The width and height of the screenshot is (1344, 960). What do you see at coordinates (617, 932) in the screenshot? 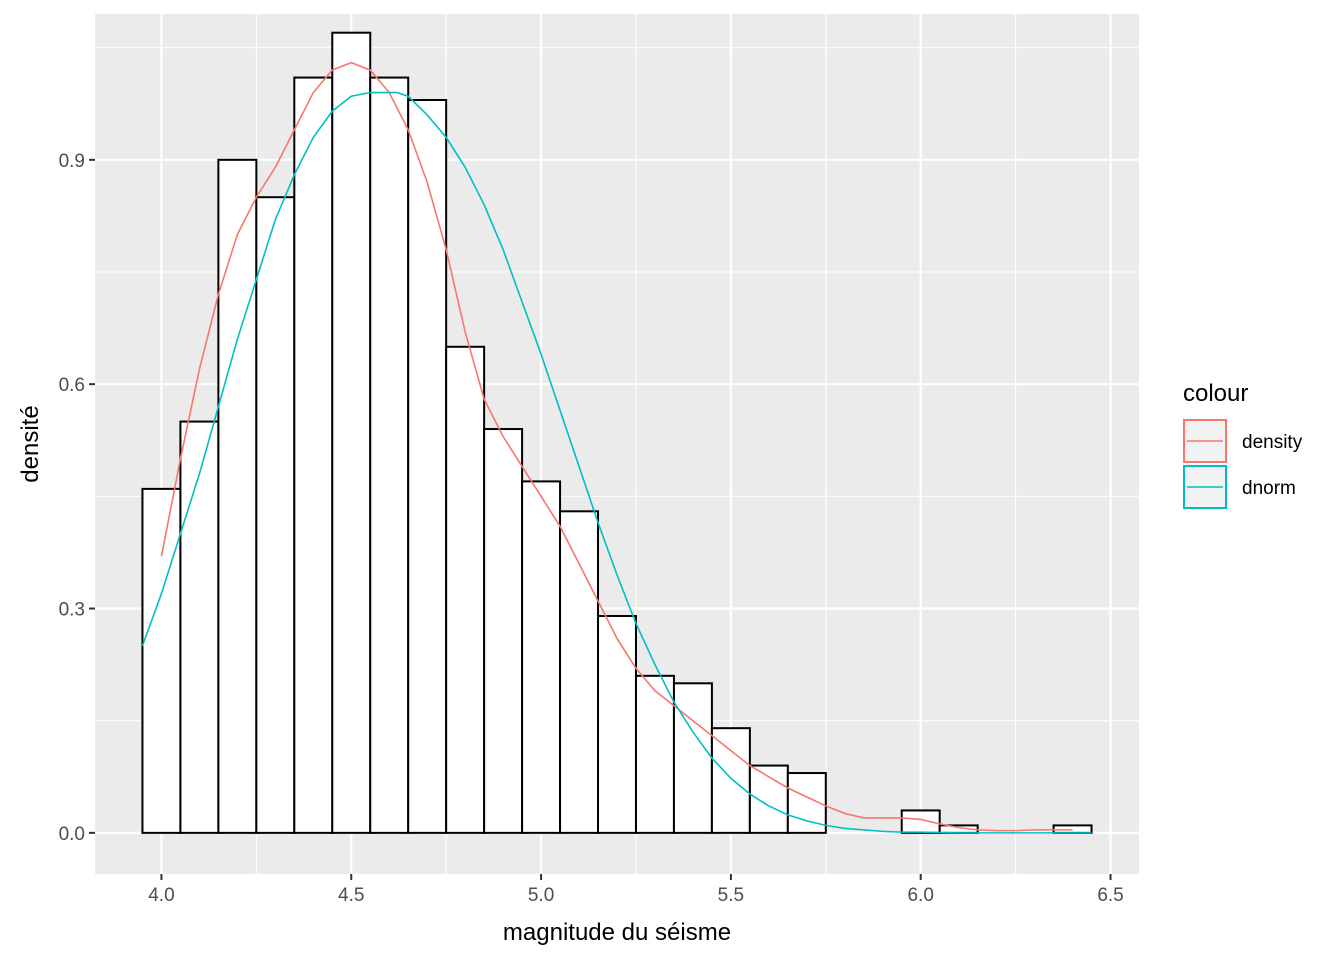
I see `x-axis-title: magnitude du séisme` at bounding box center [617, 932].